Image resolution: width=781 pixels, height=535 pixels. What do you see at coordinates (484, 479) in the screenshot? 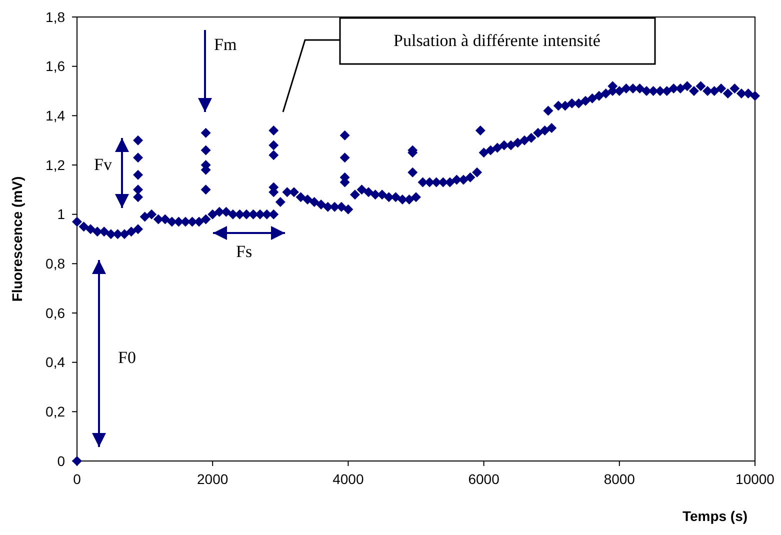
I see `x-tick-label: 6000` at bounding box center [484, 479].